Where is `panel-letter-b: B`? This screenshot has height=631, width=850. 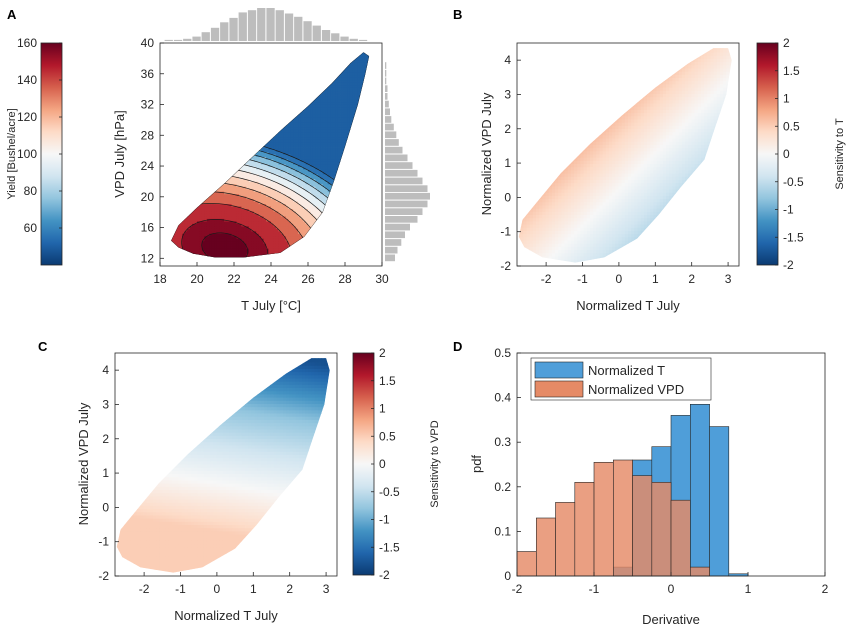
panel-letter-b: B is located at coordinates (457, 14).